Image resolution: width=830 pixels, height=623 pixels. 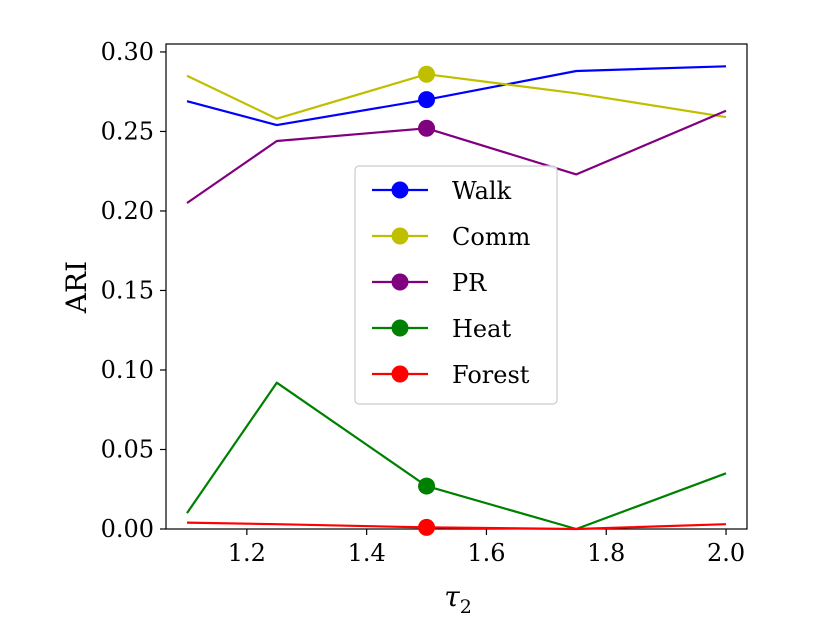 I want to click on y-tick-label: 0.25, so click(x=127, y=131).